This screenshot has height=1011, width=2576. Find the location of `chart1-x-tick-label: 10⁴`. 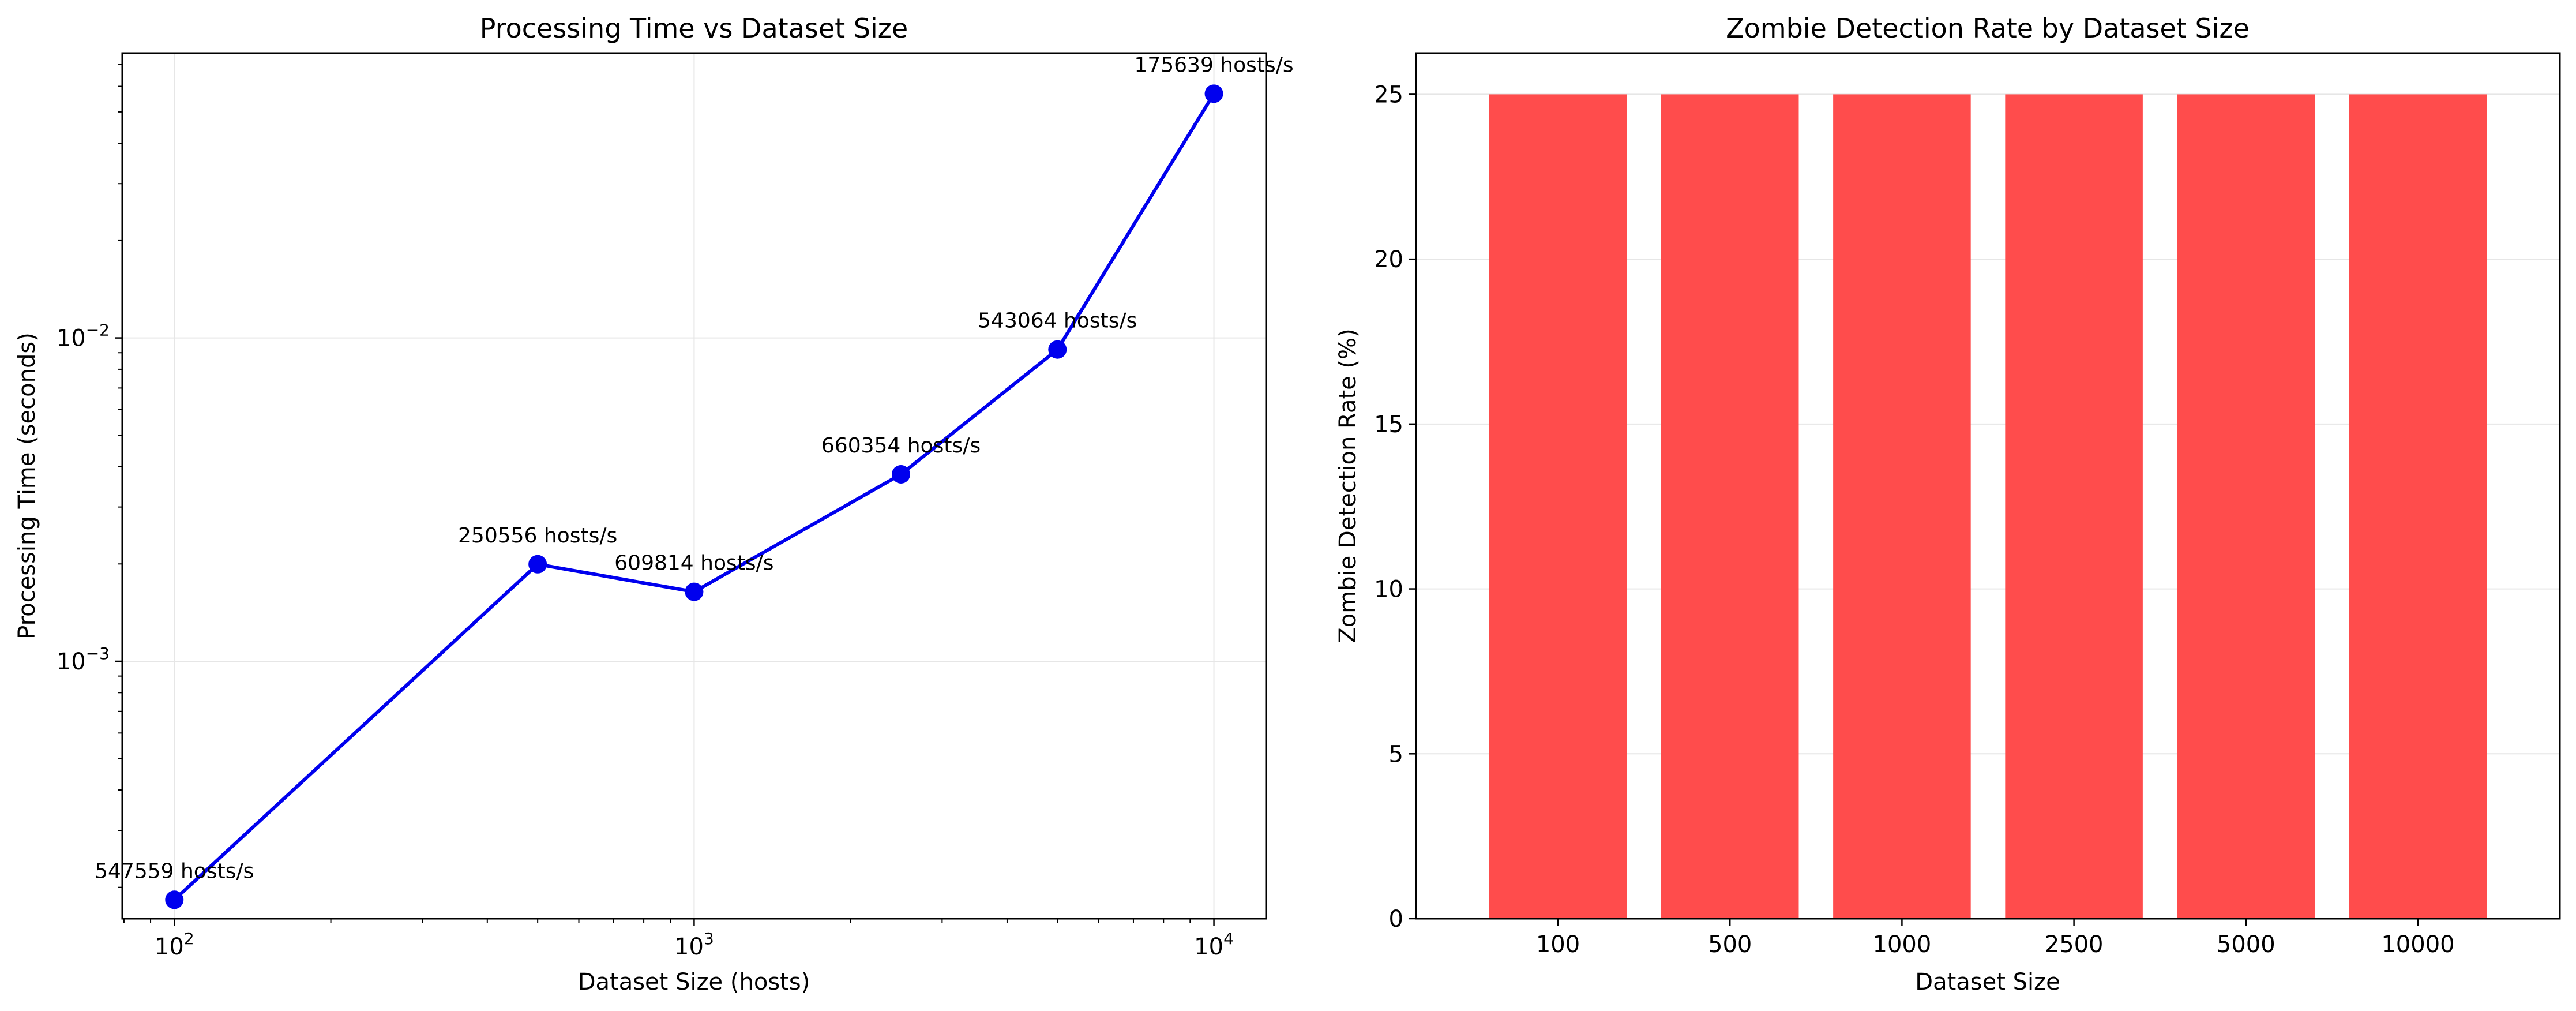

chart1-x-tick-label: 10⁴ is located at coordinates (1214, 945).